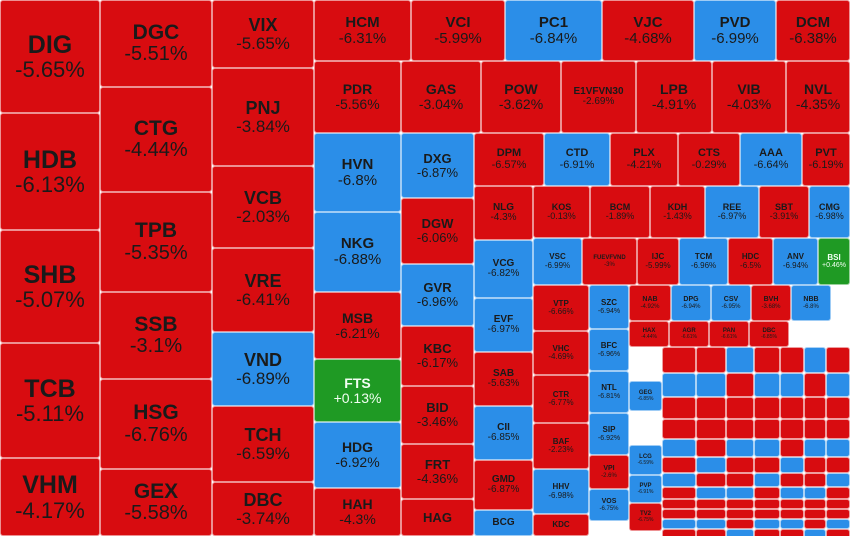 This screenshot has height=536, width=850. Describe the element at coordinates (561, 212) in the screenshot. I see `tile-kos: KOS -0.13%` at that location.